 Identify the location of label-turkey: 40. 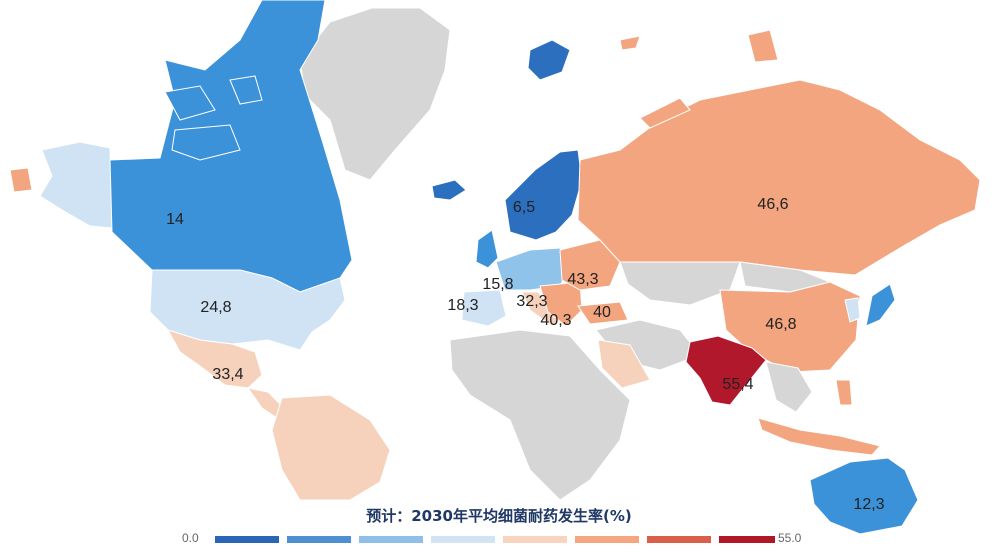
(602, 312).